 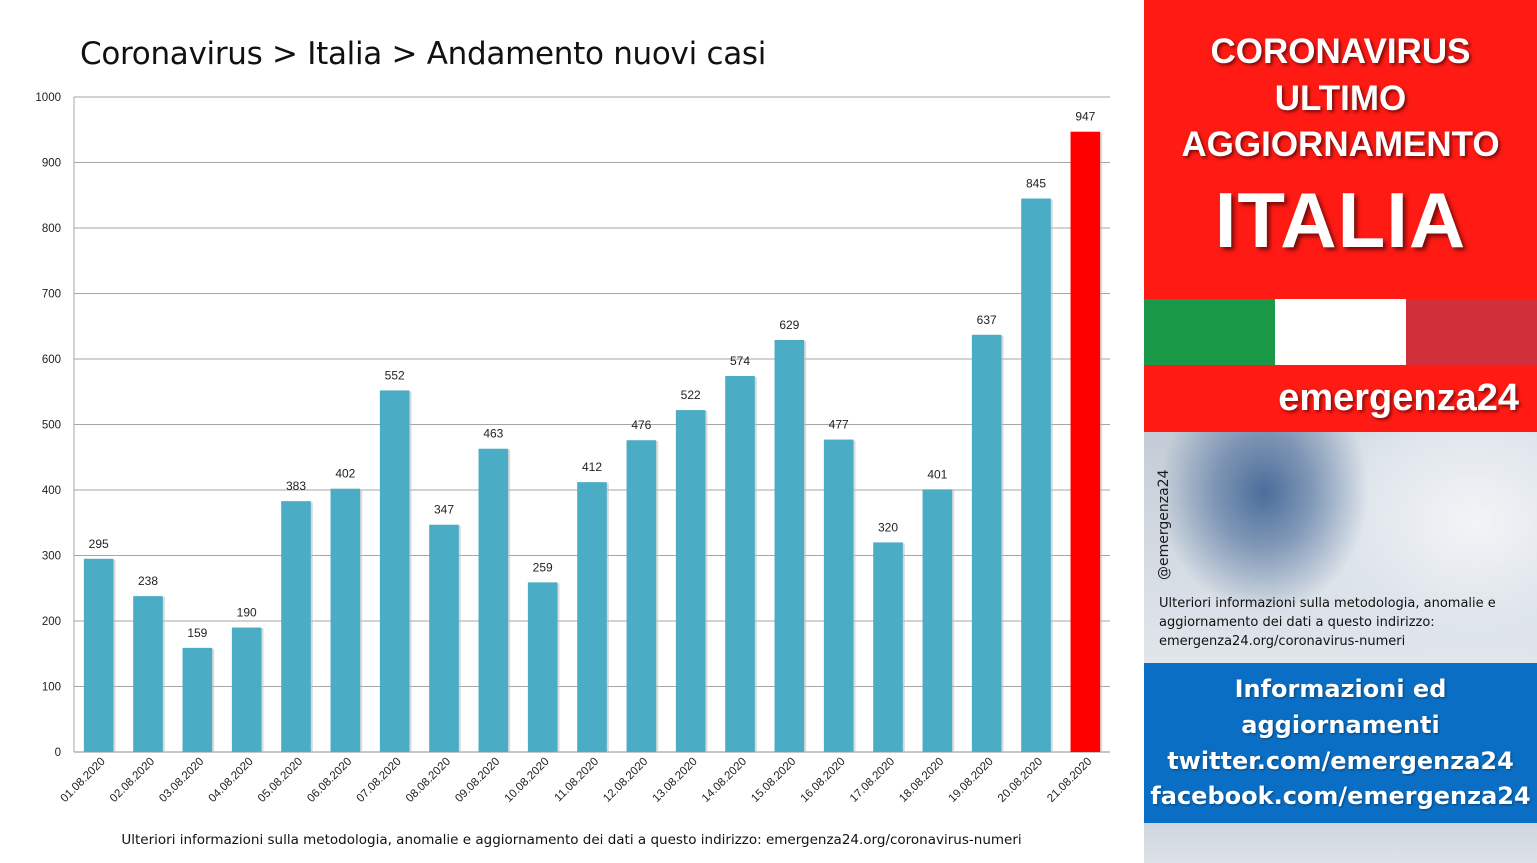 I want to click on x-tick-label: 13.08.2020, so click(x=675, y=780).